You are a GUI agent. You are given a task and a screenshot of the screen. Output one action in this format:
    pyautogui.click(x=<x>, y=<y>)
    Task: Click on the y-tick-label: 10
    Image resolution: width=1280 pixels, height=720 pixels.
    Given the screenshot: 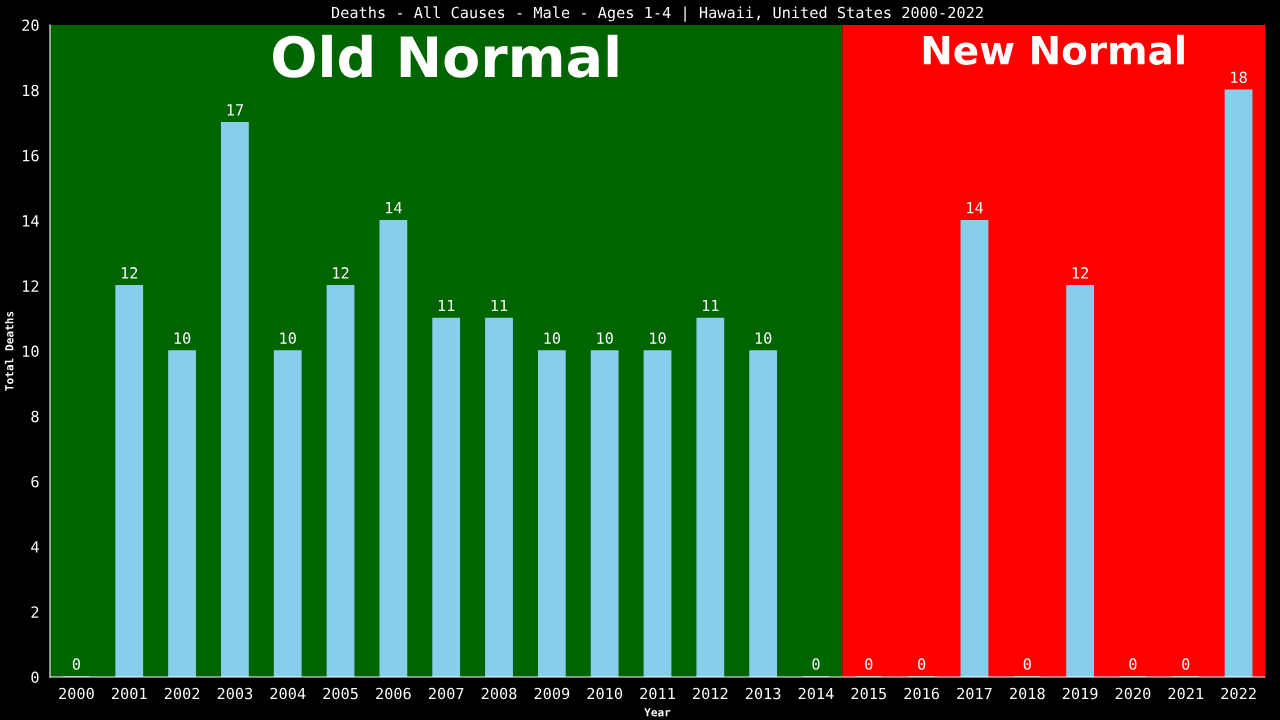 What is the action you would take?
    pyautogui.click(x=31, y=351)
    